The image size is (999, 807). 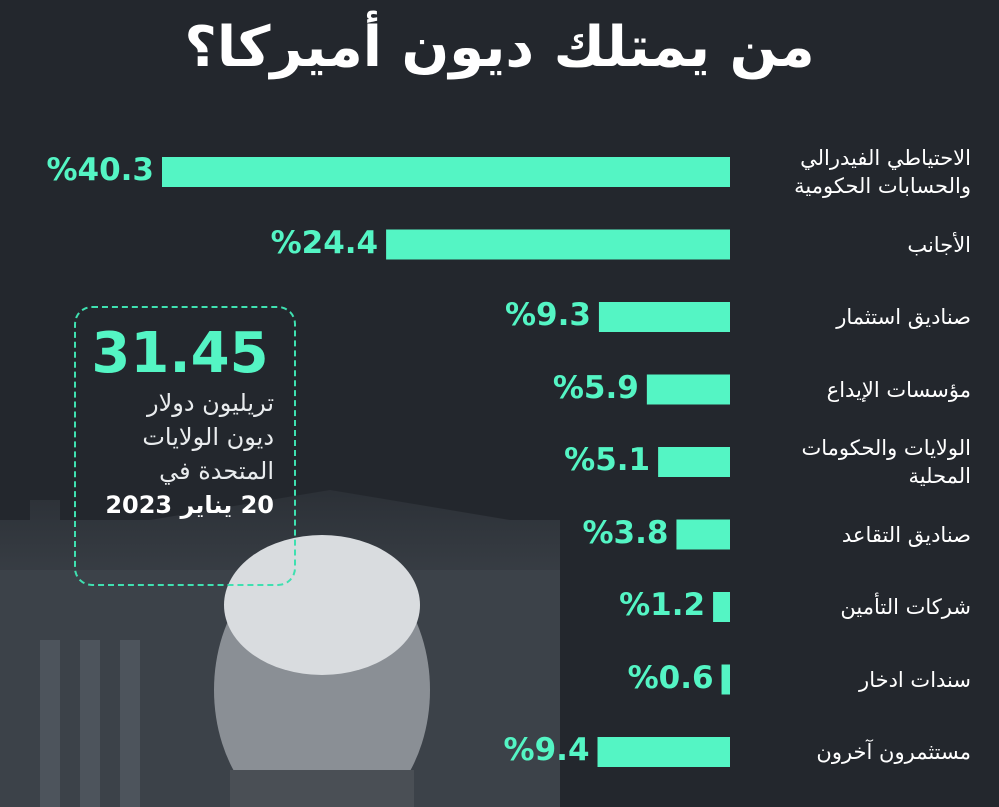 What do you see at coordinates (905, 607) in the screenshot?
I see `category-label-6: شركات التأمين` at bounding box center [905, 607].